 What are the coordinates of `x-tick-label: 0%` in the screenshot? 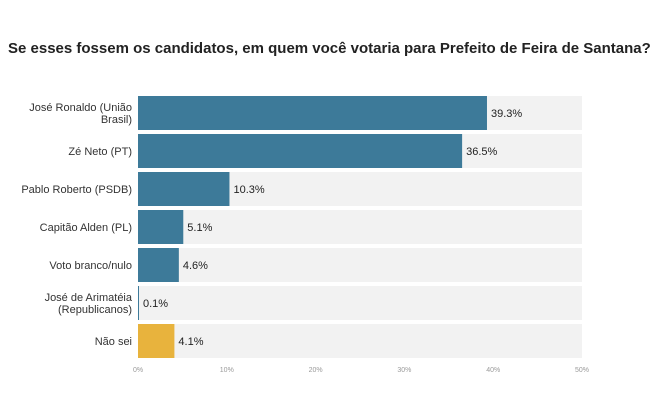 It's located at (138, 370).